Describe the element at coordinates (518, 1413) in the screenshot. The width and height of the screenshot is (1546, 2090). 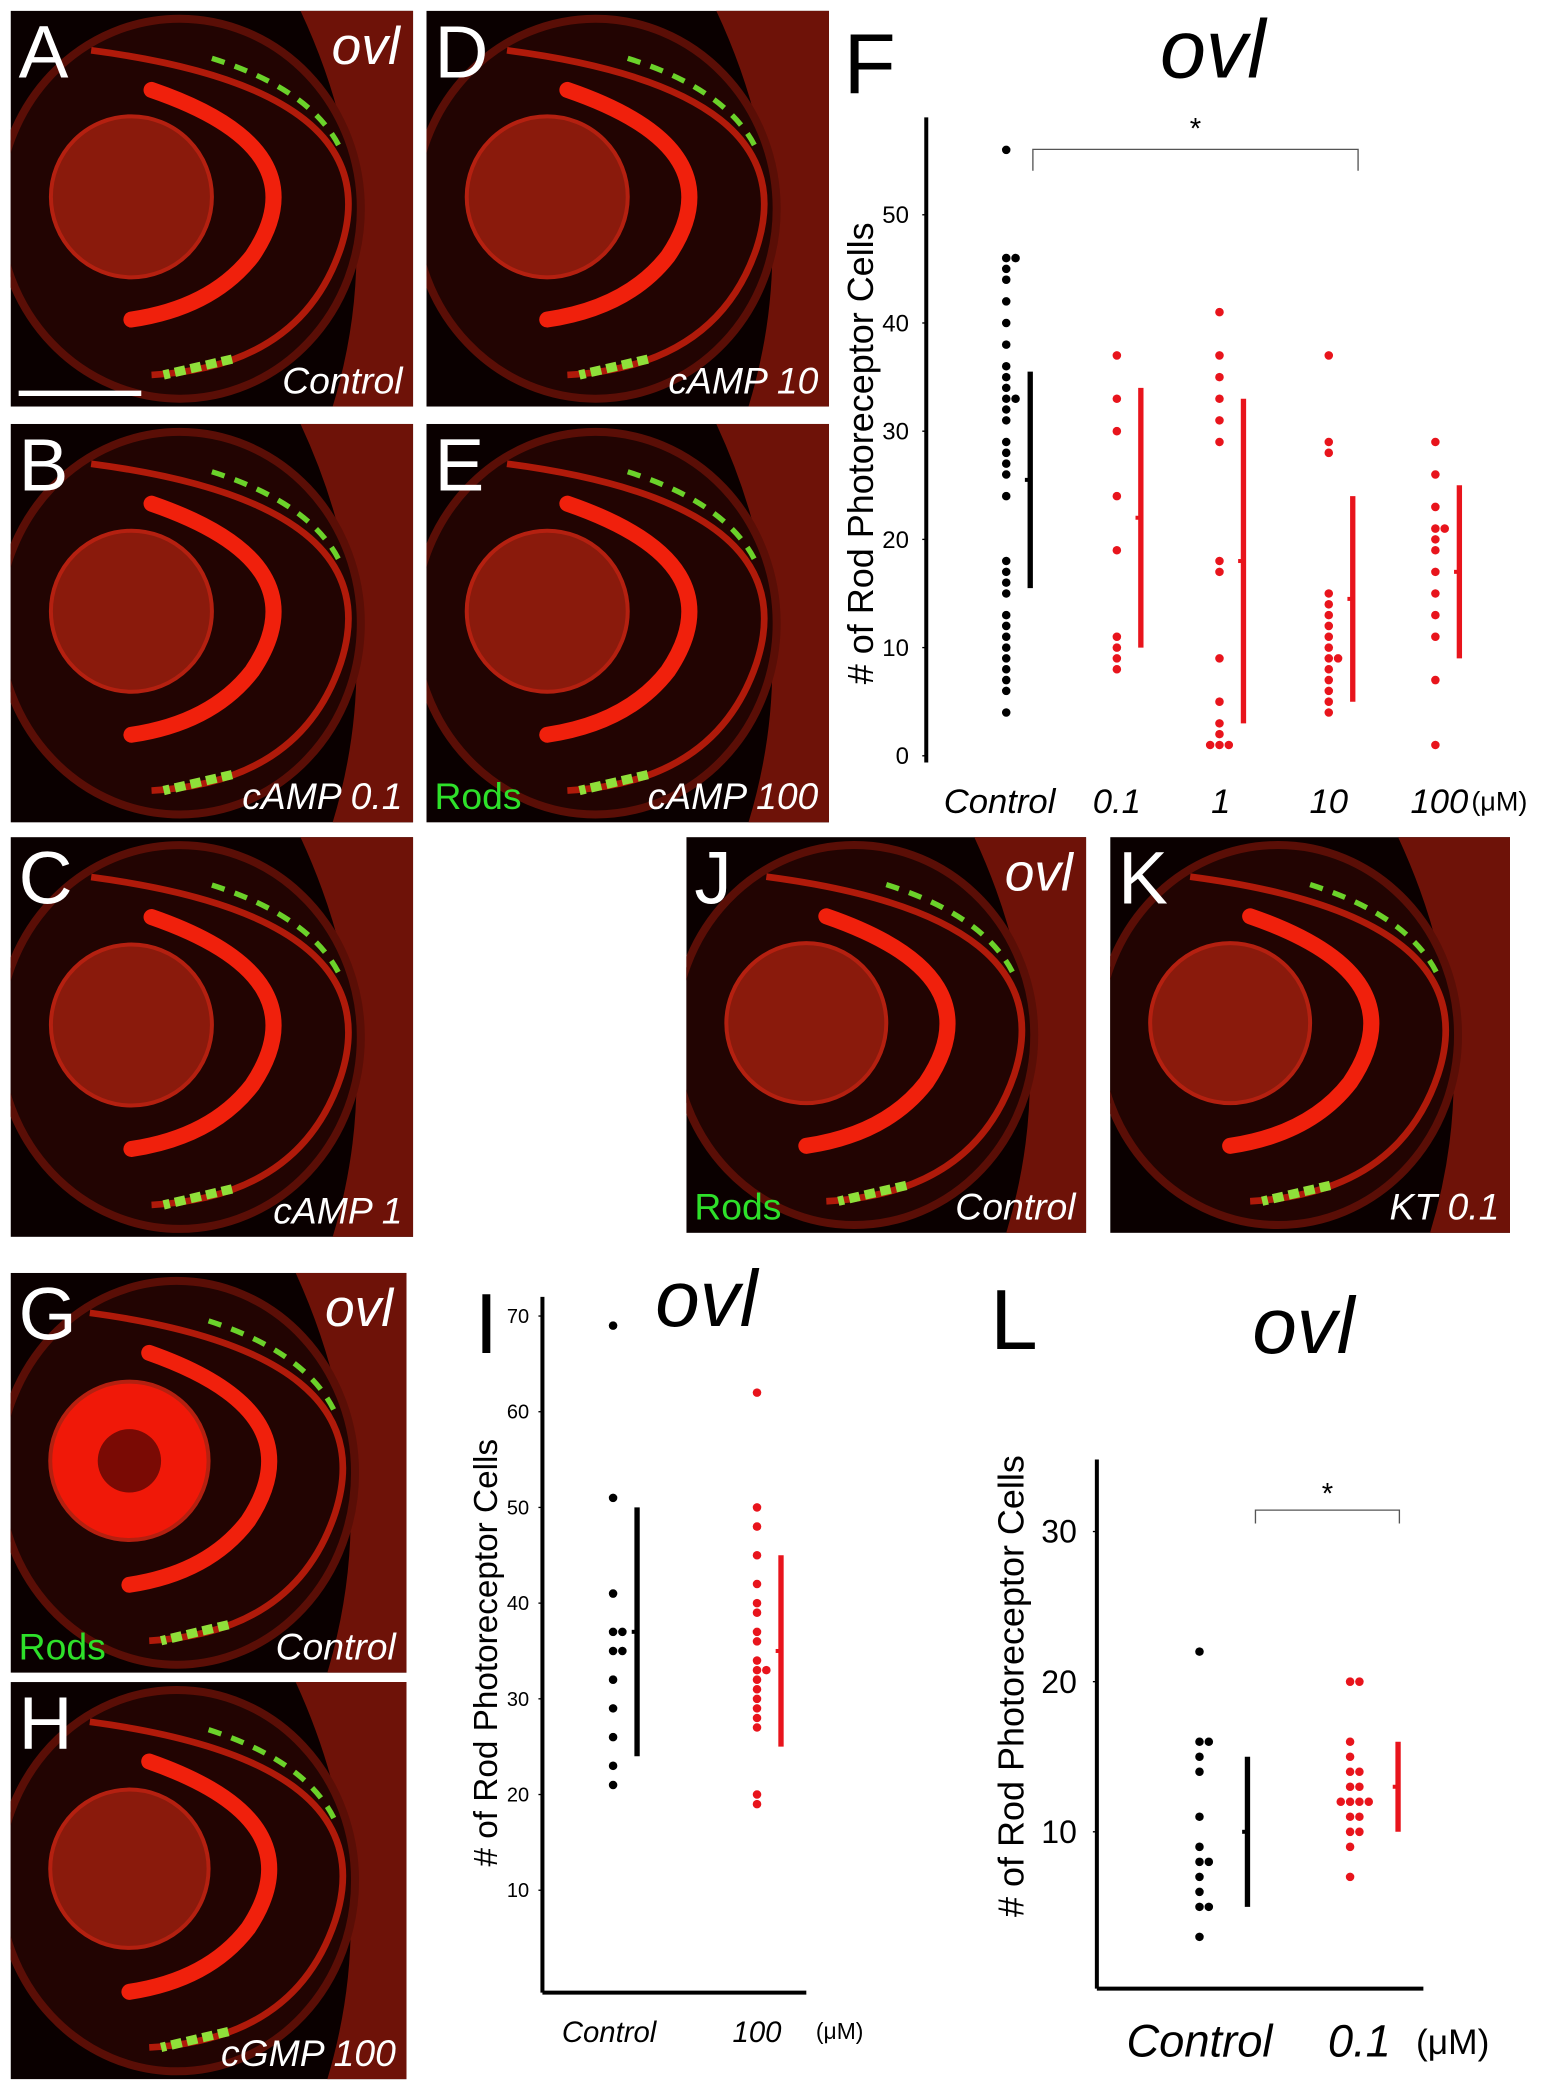
I see `y-tick-label: 60` at that location.